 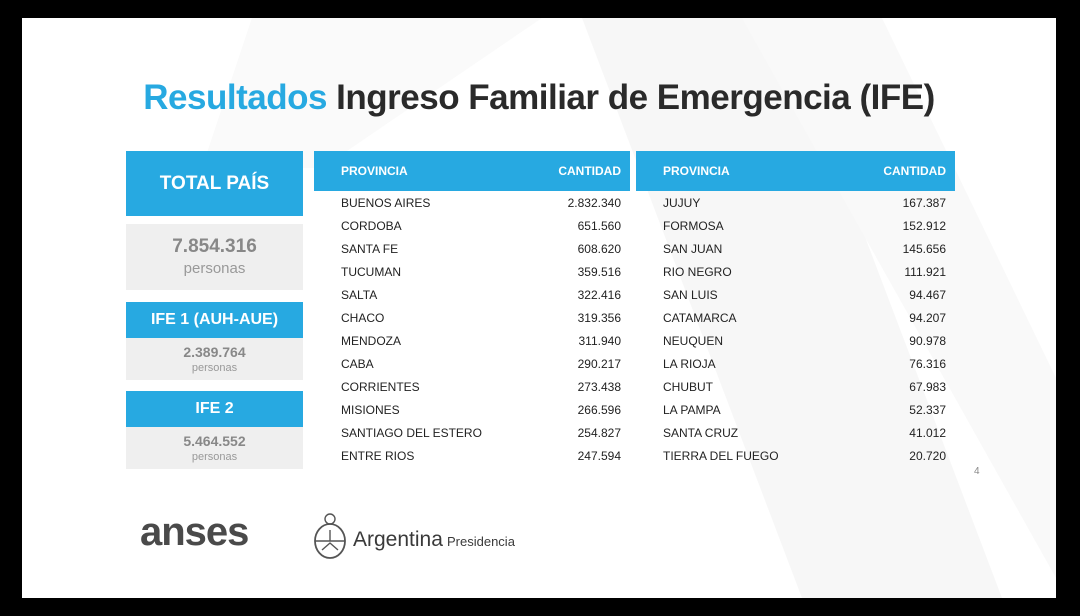 I want to click on province-quantity: 319.356, so click(x=599, y=317).